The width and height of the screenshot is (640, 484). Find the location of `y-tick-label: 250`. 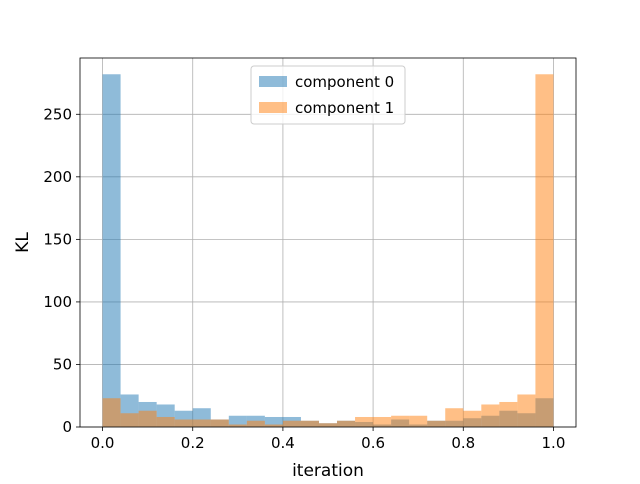

y-tick-label: 250 is located at coordinates (57, 114).